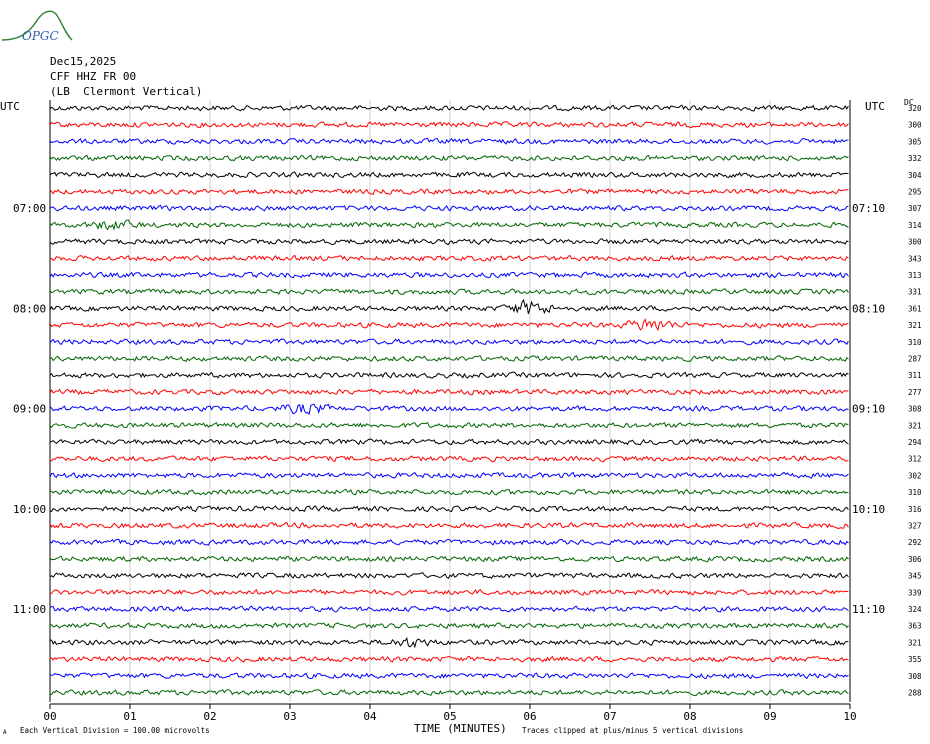 The width and height of the screenshot is (930, 744). Describe the element at coordinates (29, 609) in the screenshot. I see `hour-label-left: 11:00` at that location.